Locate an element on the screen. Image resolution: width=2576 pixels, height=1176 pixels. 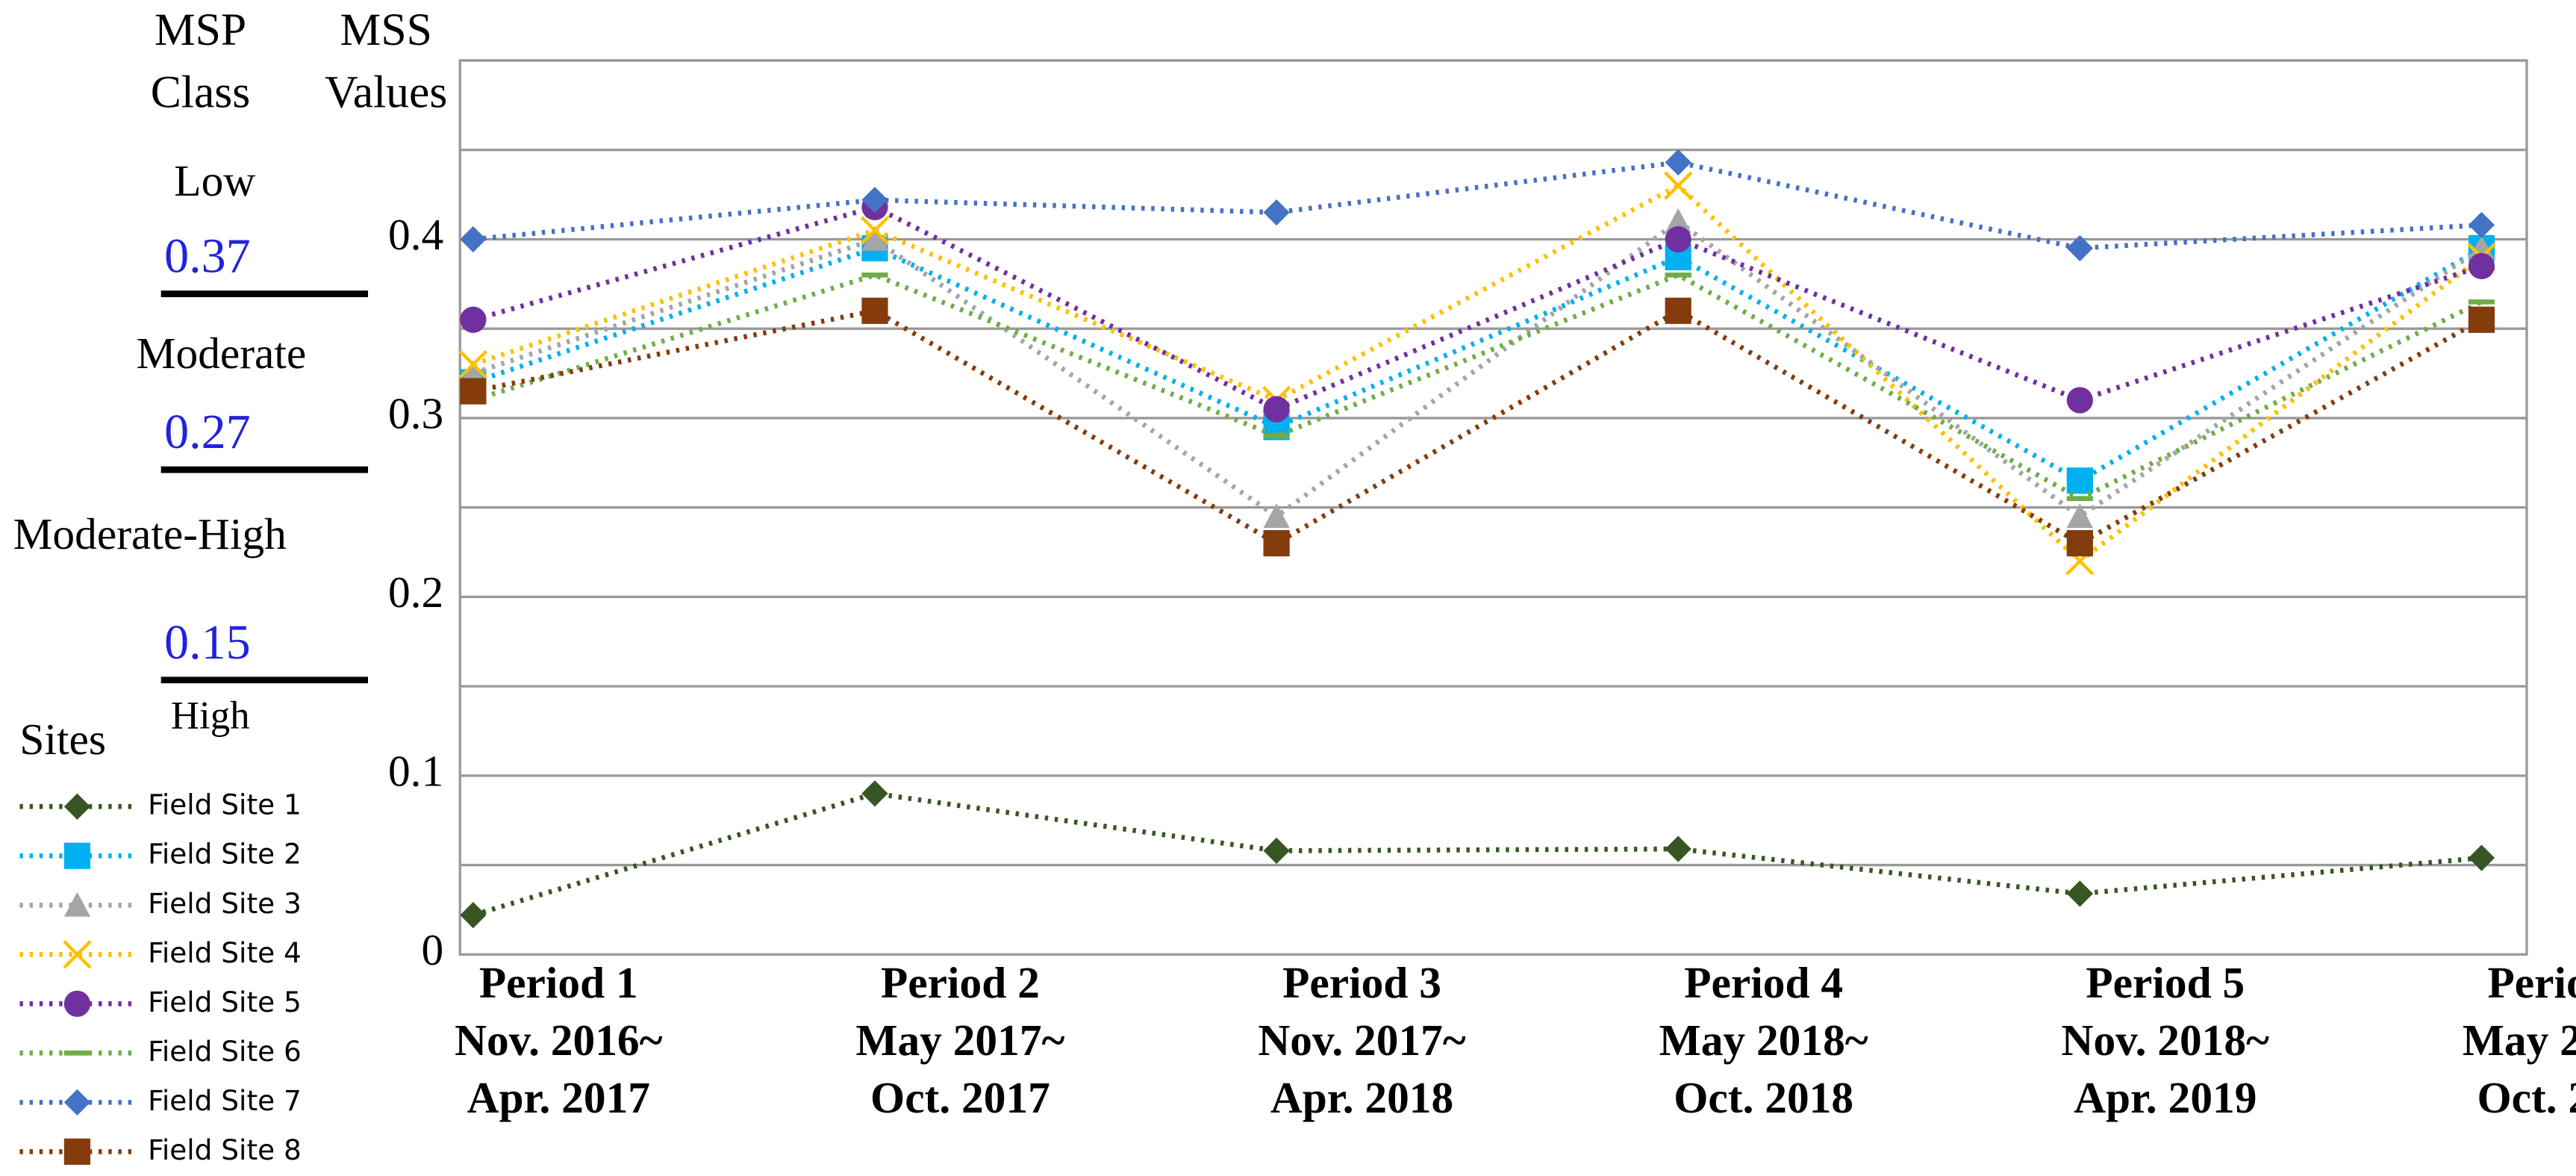
axis-header: MSS is located at coordinates (386, 29).